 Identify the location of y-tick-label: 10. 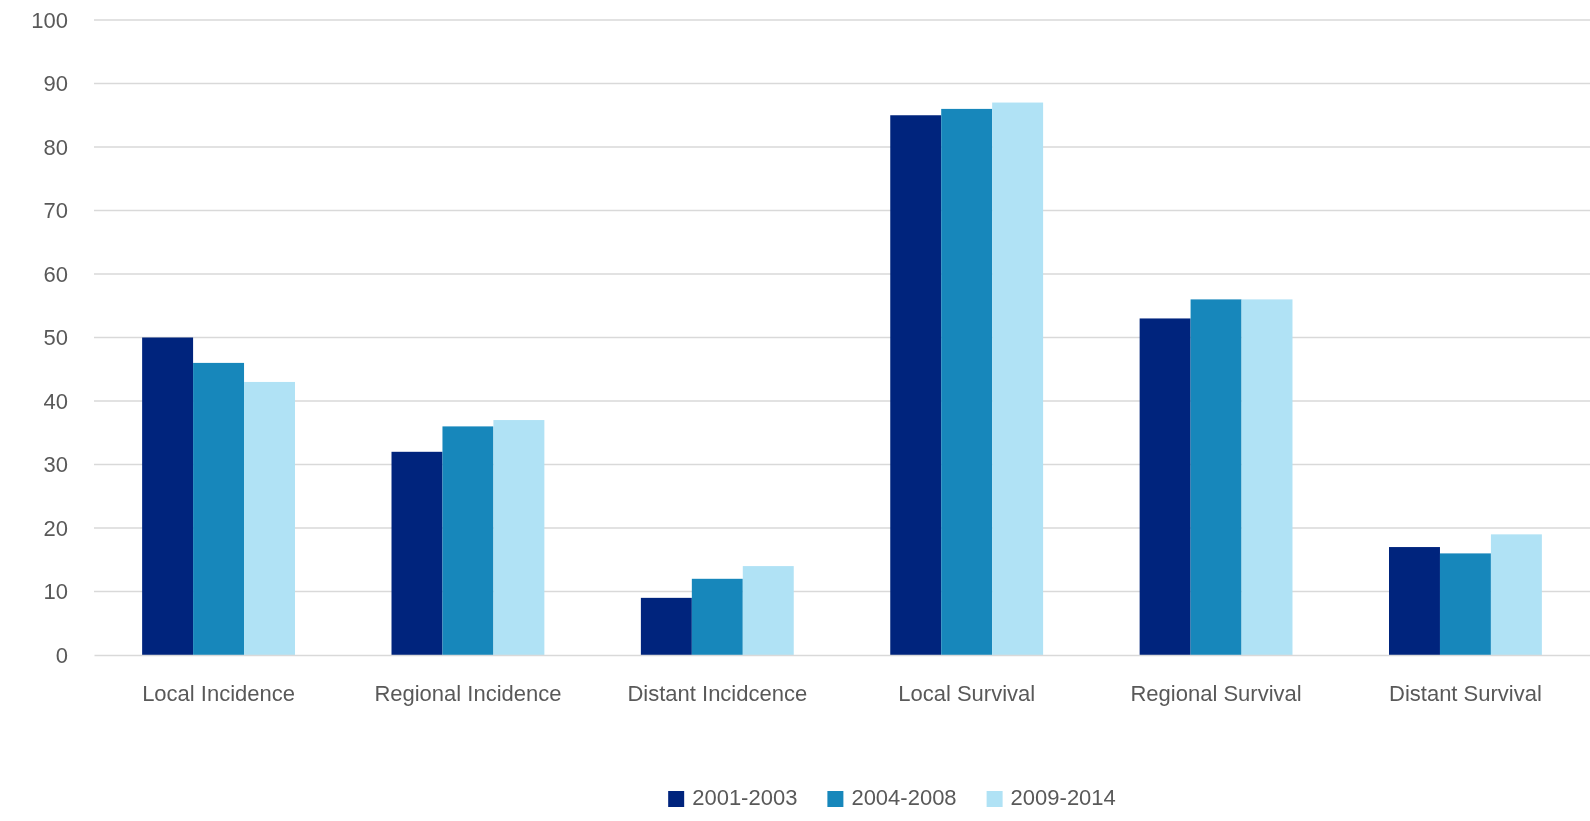
(55, 592).